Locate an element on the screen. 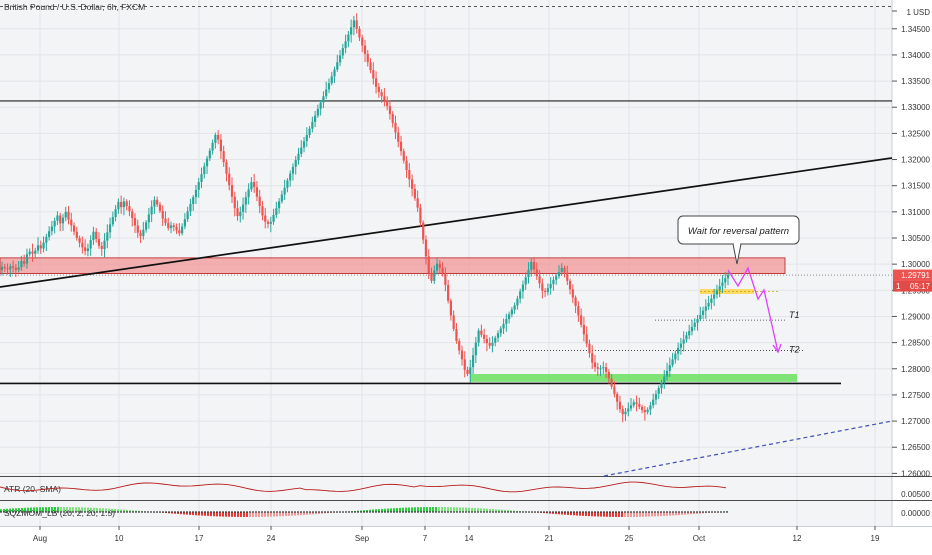  sqz-label: SQZMOM_LB (20, 2, 20, 1.5) is located at coordinates (59, 513).